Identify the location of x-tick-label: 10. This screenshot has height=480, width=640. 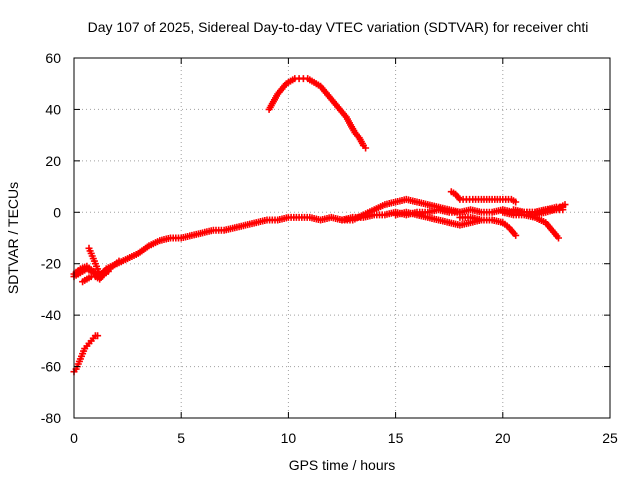
(289, 438).